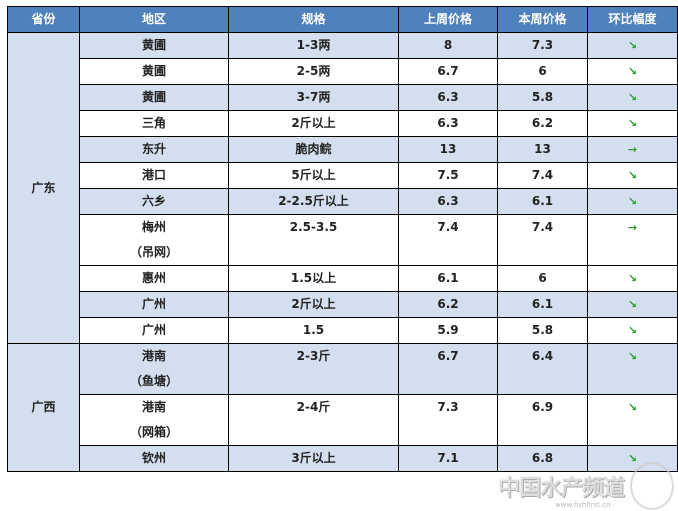  What do you see at coordinates (343, 201) in the screenshot?
I see `table-row: 六乡 2-2.5斤以上 6.3 6.1 ↘` at bounding box center [343, 201].